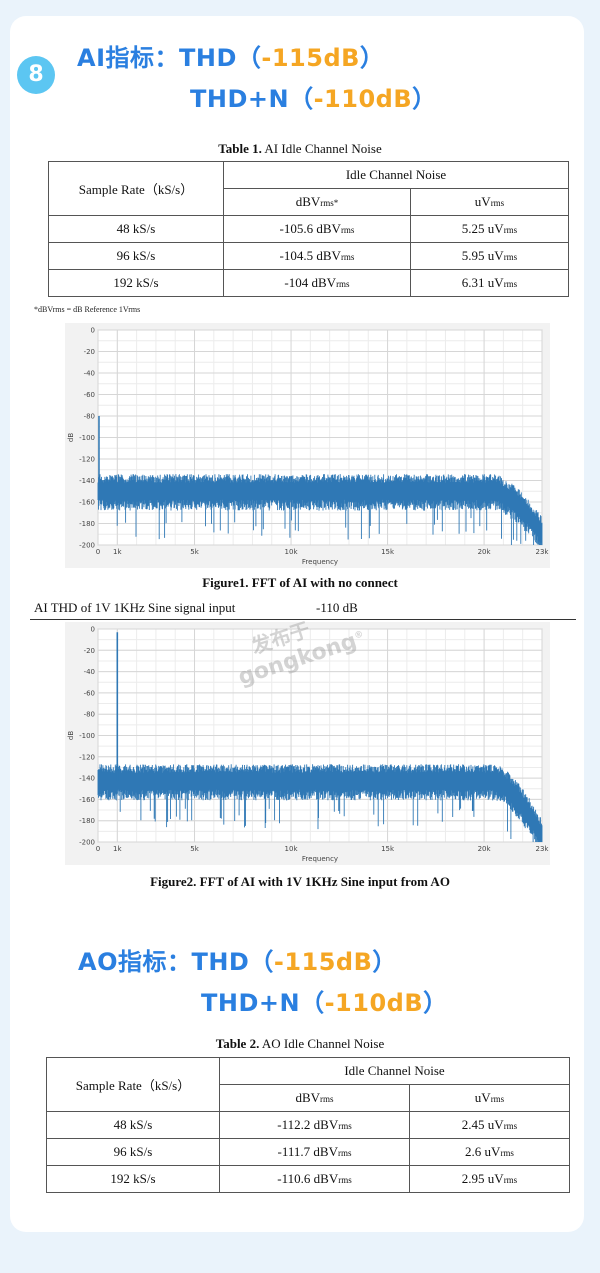 This screenshot has height=1273, width=600. I want to click on ai-thdn-heading: THD+N（-110dB）, so click(313, 96).